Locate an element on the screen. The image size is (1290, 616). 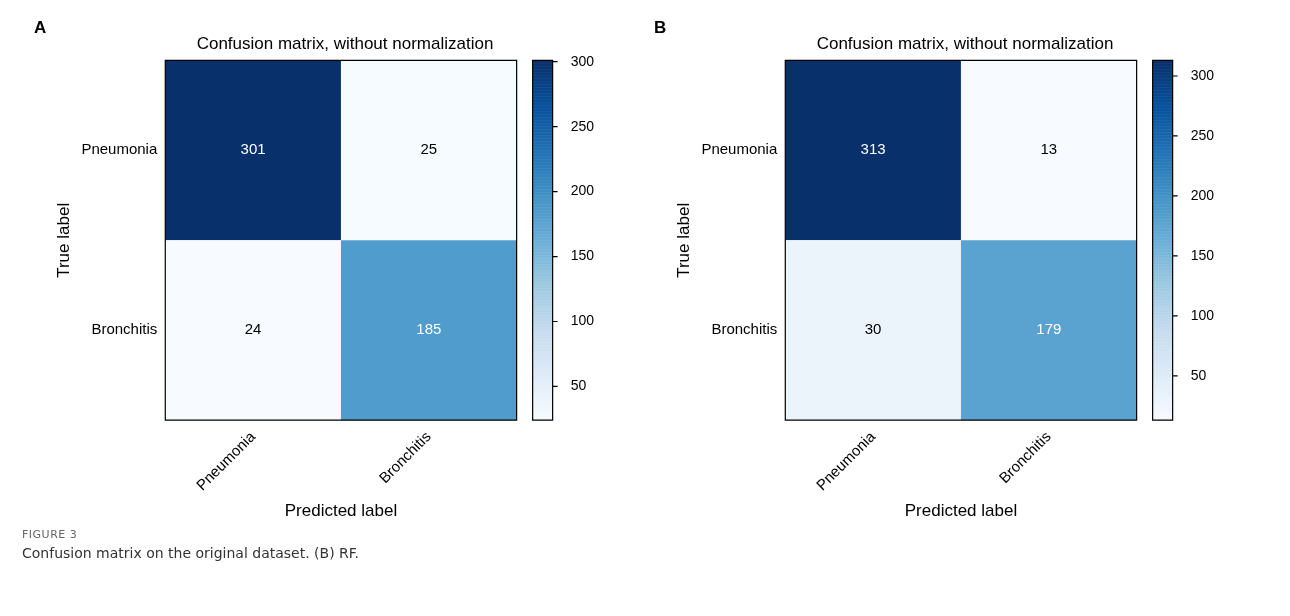
data-label: 25 is located at coordinates (429, 149).